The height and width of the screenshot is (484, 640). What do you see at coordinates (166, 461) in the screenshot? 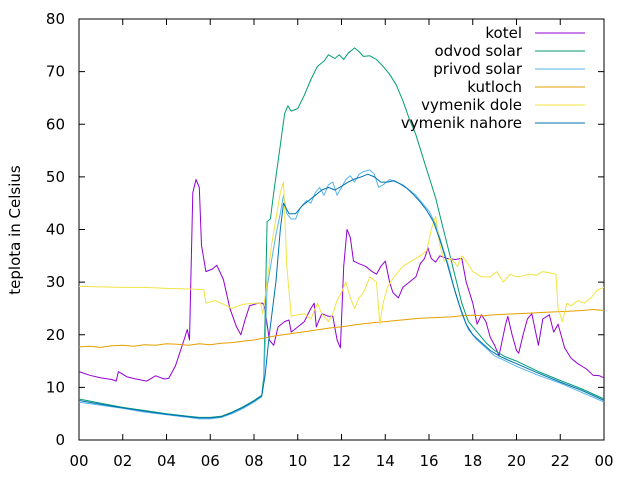
I see `x-tick-label: 04` at bounding box center [166, 461].